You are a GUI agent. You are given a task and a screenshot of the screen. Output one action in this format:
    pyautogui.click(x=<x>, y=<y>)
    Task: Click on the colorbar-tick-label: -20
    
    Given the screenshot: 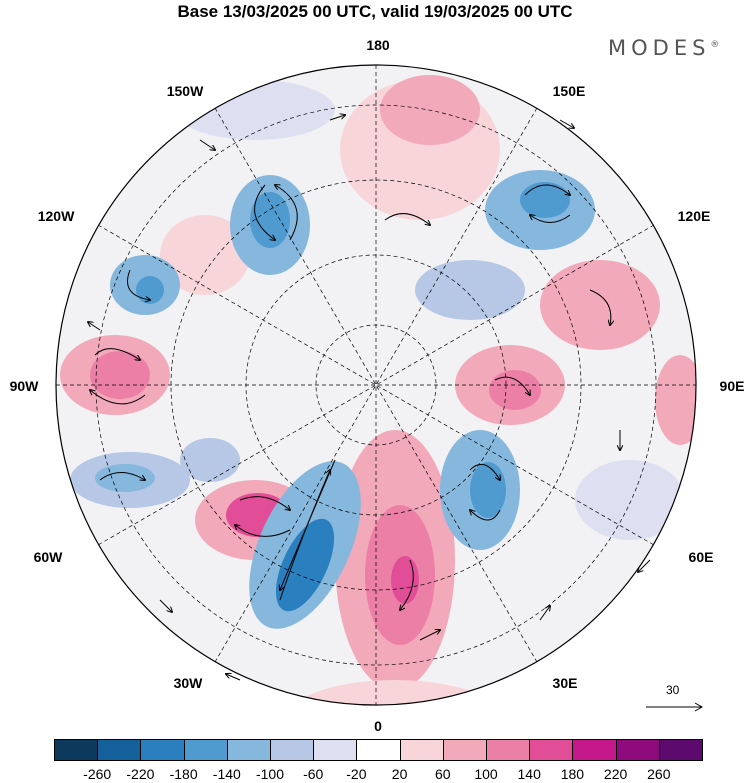 What is the action you would take?
    pyautogui.click(x=356, y=774)
    